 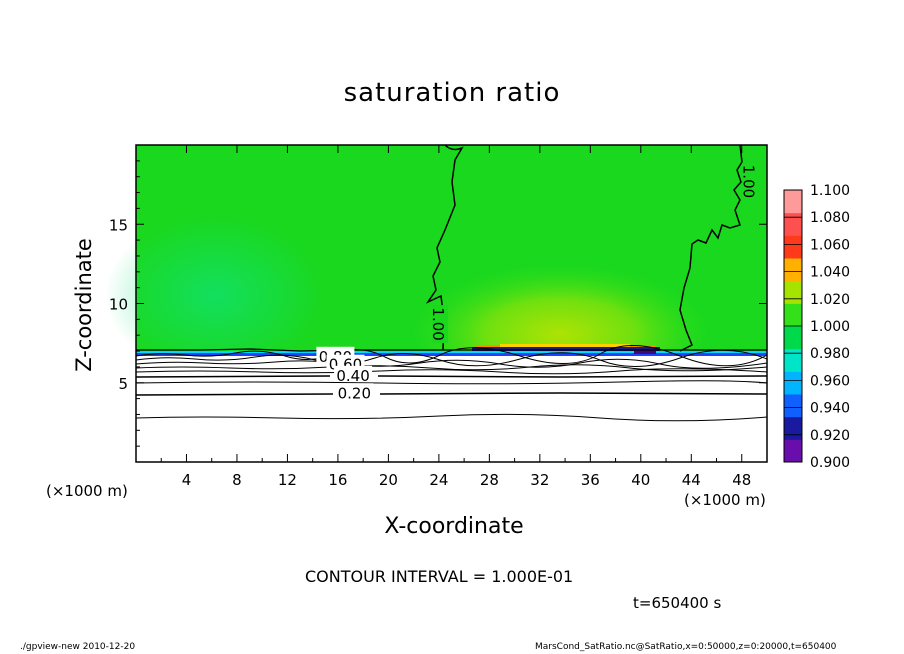 What do you see at coordinates (438, 480) in the screenshot?
I see `x-tick-label: 24` at bounding box center [438, 480].